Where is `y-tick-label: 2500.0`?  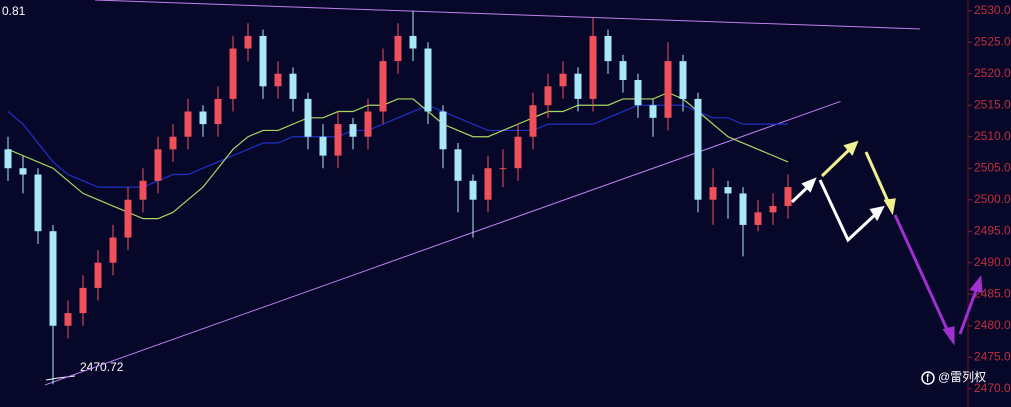
y-tick-label: 2500.0 is located at coordinates (992, 199).